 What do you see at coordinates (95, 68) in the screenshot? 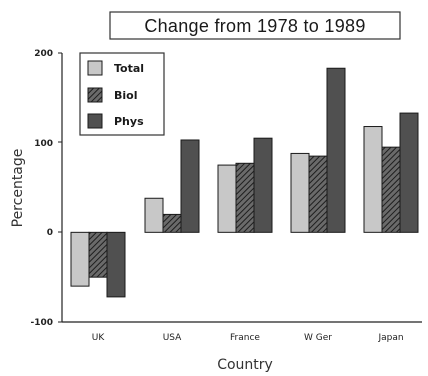
I see `legend-swatch-total` at bounding box center [95, 68].